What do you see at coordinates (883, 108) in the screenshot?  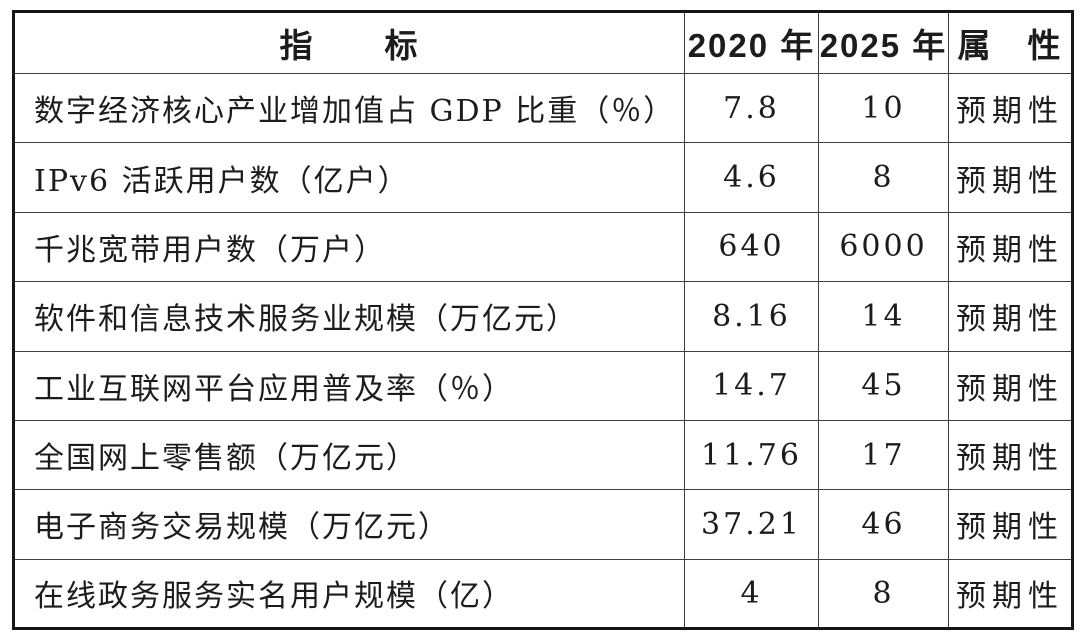 I see `value-2025-cell: 10` at bounding box center [883, 108].